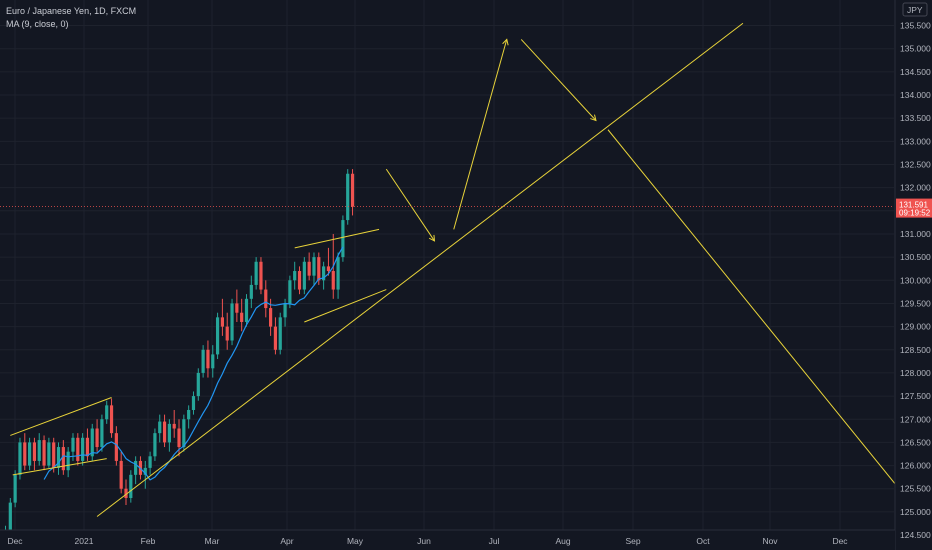 This screenshot has width=932, height=550. Describe the element at coordinates (915, 419) in the screenshot. I see `price-tick-label: 127.000` at that location.